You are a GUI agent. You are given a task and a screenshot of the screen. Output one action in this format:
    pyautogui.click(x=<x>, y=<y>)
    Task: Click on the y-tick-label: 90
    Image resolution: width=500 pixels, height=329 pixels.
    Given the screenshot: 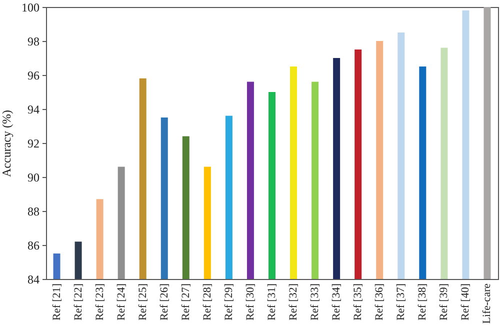 What is the action you would take?
    pyautogui.click(x=34, y=177)
    